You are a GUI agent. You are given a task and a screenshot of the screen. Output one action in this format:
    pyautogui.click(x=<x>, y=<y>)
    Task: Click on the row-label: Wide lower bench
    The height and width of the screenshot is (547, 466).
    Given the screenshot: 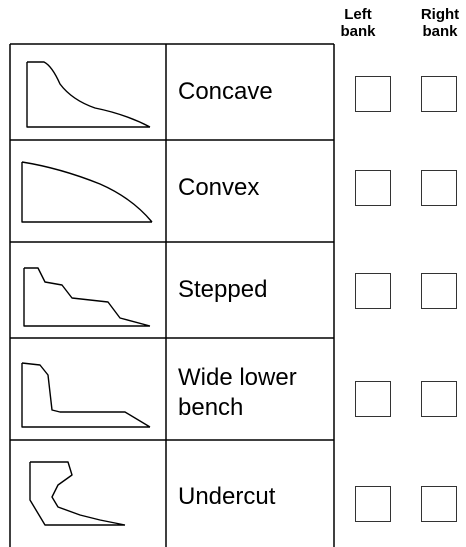 What is the action you would take?
    pyautogui.click(x=237, y=392)
    